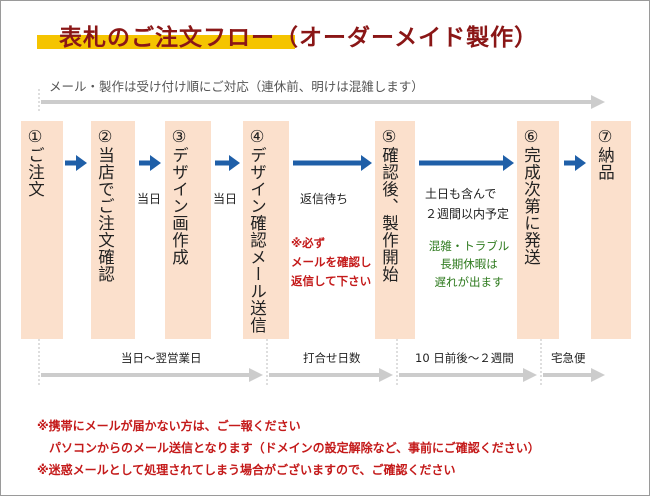 The width and height of the screenshot is (650, 496). I want to click on arrow-3-4-head, so click(234, 163).